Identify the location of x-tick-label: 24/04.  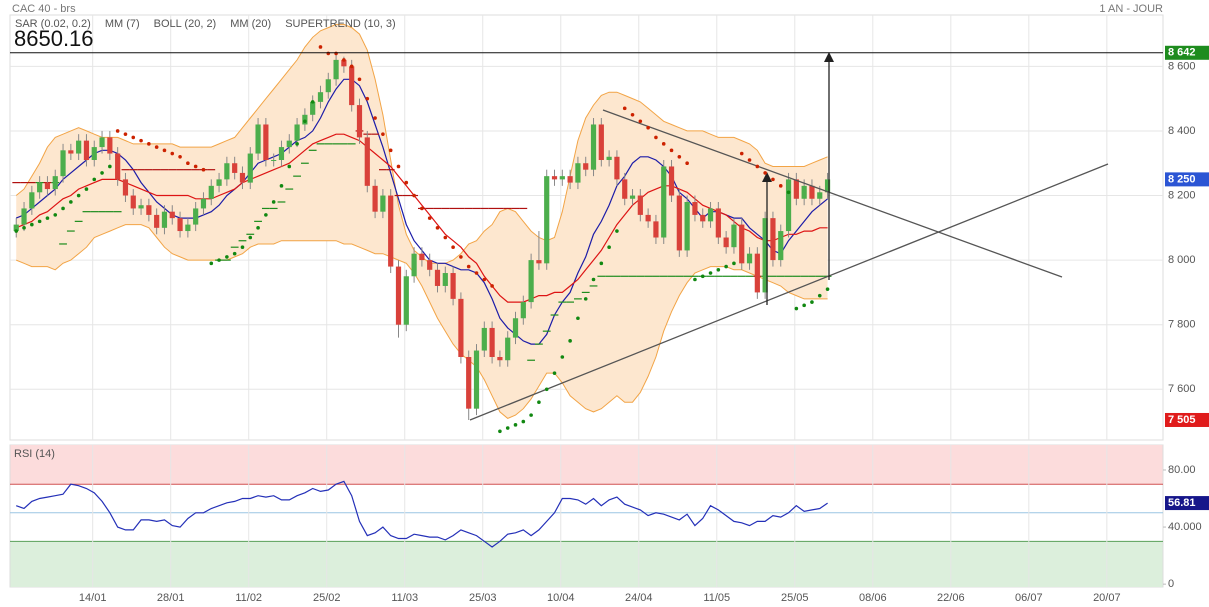
(639, 598).